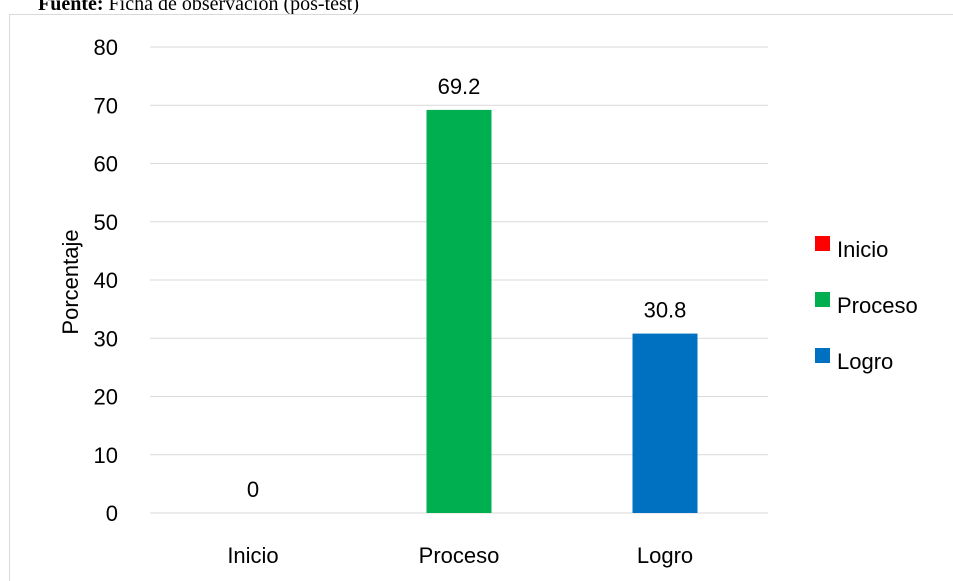  I want to click on source-caption: Fuente: Ficha de observación (pos-test), so click(198, 8).